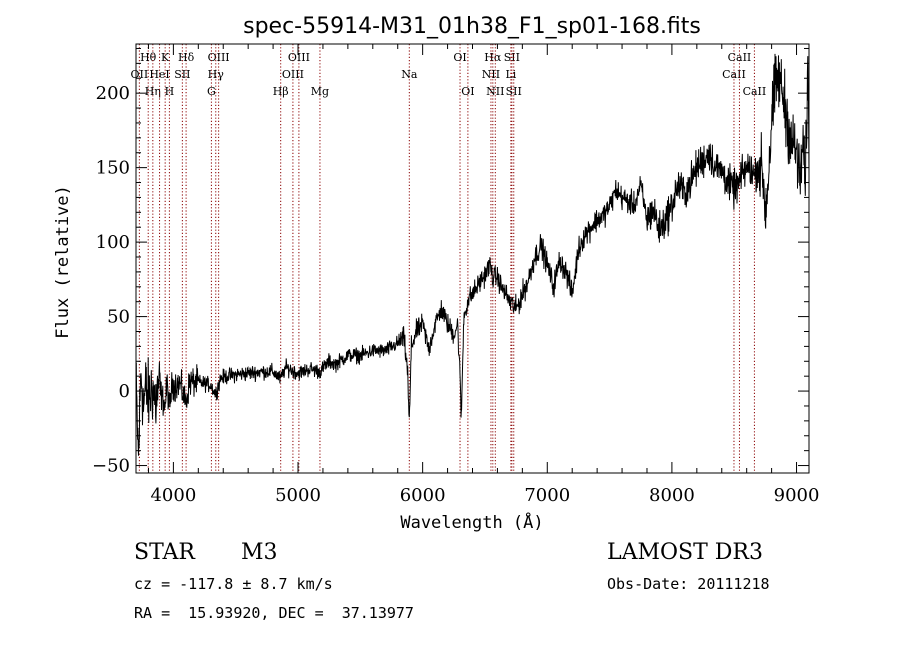 This screenshot has height=649, width=900. What do you see at coordinates (467, 91) in the screenshot?
I see `line-label-17: OI` at bounding box center [467, 91].